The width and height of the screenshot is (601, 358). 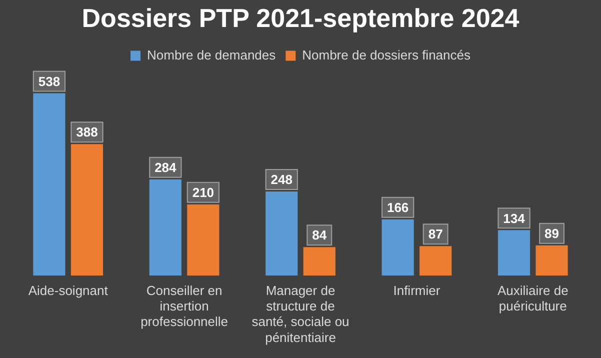 I want to click on data-label: 89, so click(x=552, y=234).